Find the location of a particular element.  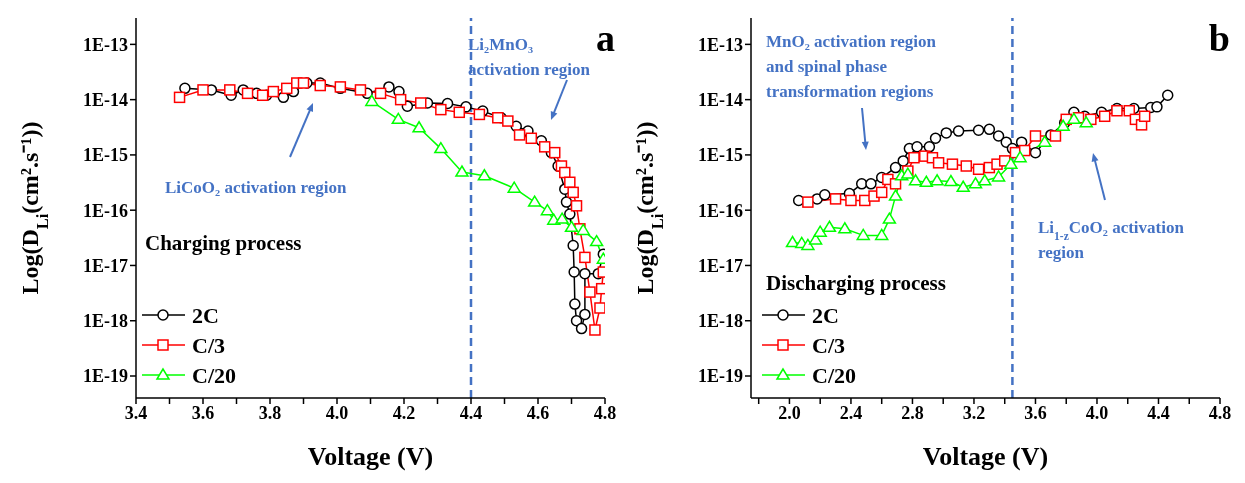

x-tick-label: 4.6 is located at coordinates (538, 412).